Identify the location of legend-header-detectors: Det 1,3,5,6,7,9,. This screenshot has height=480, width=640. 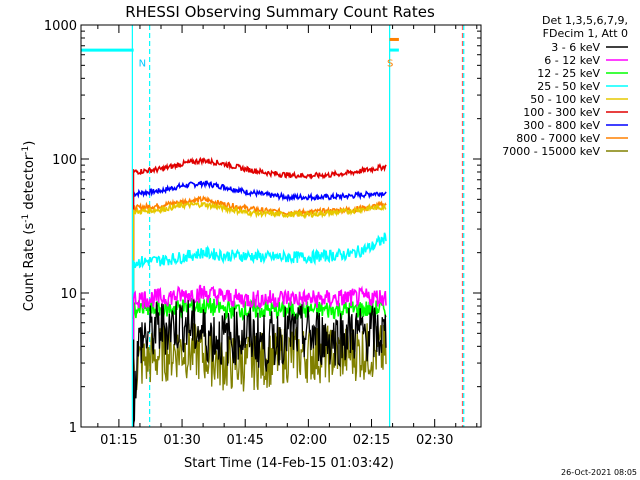
(585, 20).